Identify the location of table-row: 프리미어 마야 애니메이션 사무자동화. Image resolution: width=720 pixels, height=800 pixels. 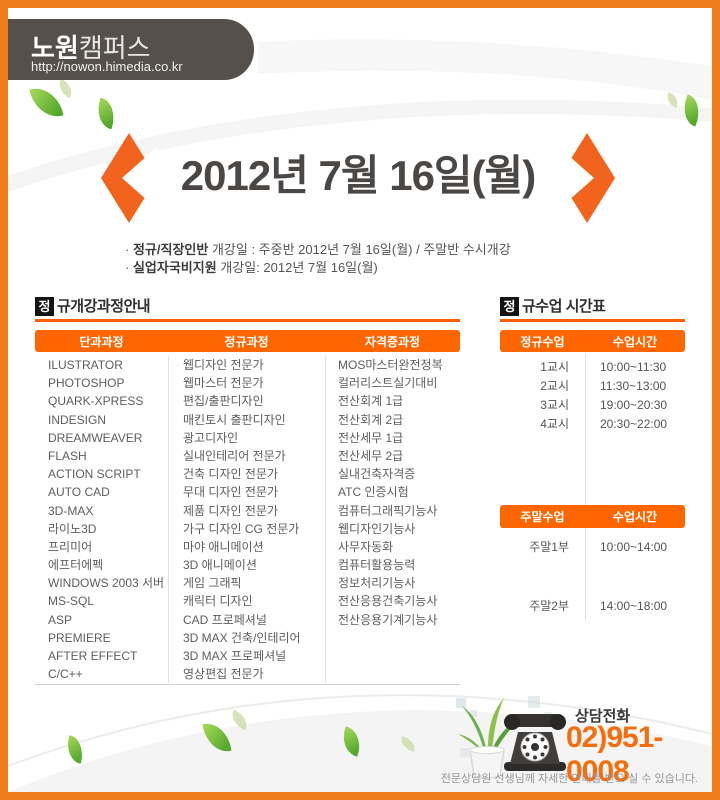
(247, 547).